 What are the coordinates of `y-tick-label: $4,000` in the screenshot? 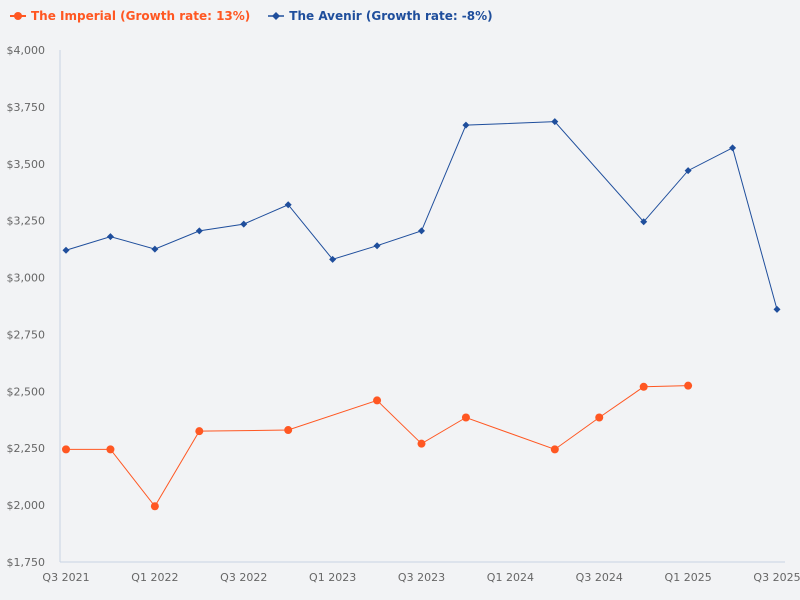 It's located at (26, 50).